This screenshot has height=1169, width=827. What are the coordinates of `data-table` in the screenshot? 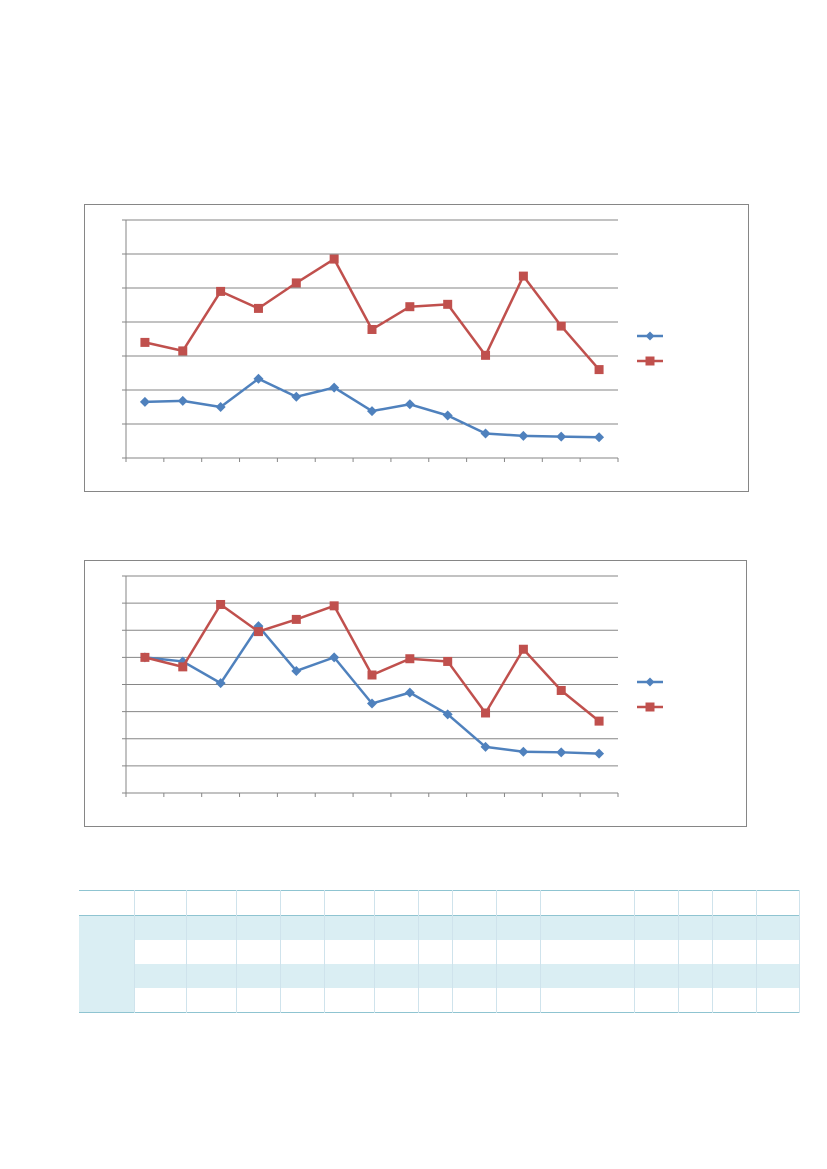 It's located at (439, 951).